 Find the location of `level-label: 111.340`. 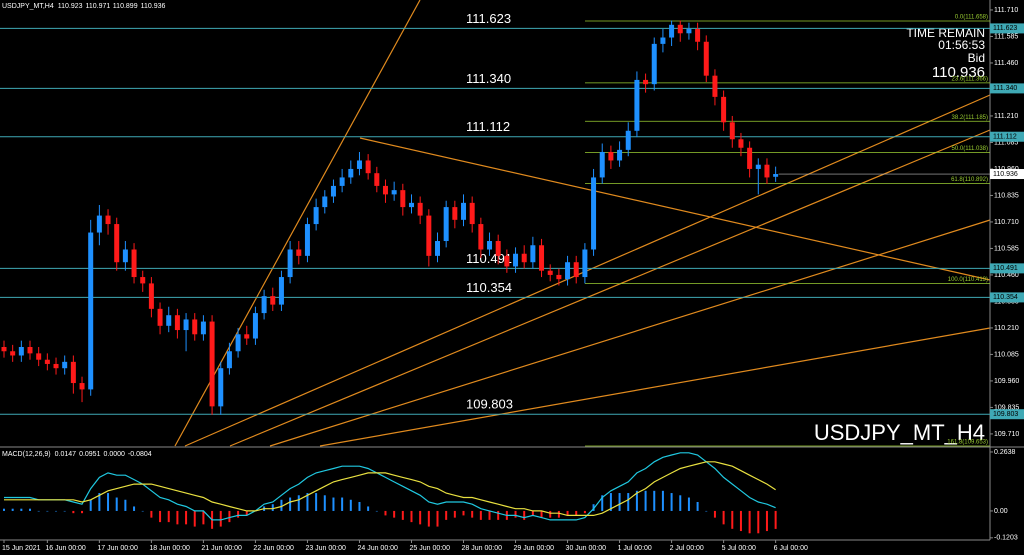

level-label: 111.340 is located at coordinates (488, 78).